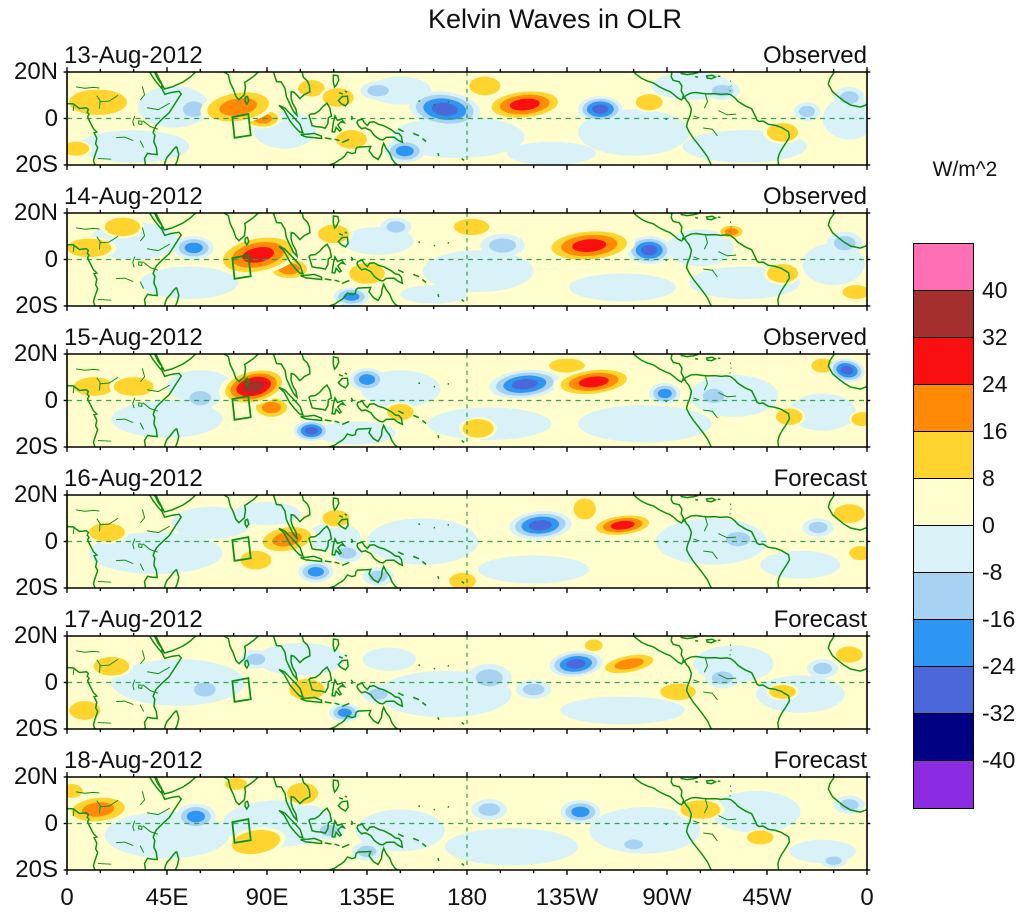 This screenshot has width=1021, height=920. I want to click on figure-title: Kelvin Waves in OLR, so click(555, 19).